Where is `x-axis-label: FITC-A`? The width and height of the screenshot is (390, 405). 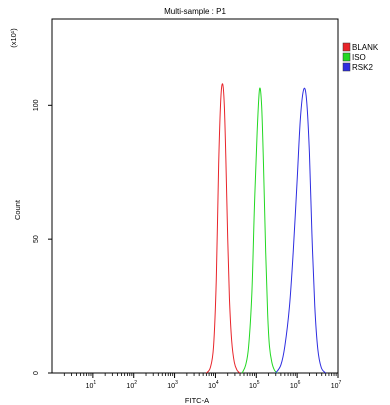 x-axis-label: FITC-A is located at coordinates (197, 400).